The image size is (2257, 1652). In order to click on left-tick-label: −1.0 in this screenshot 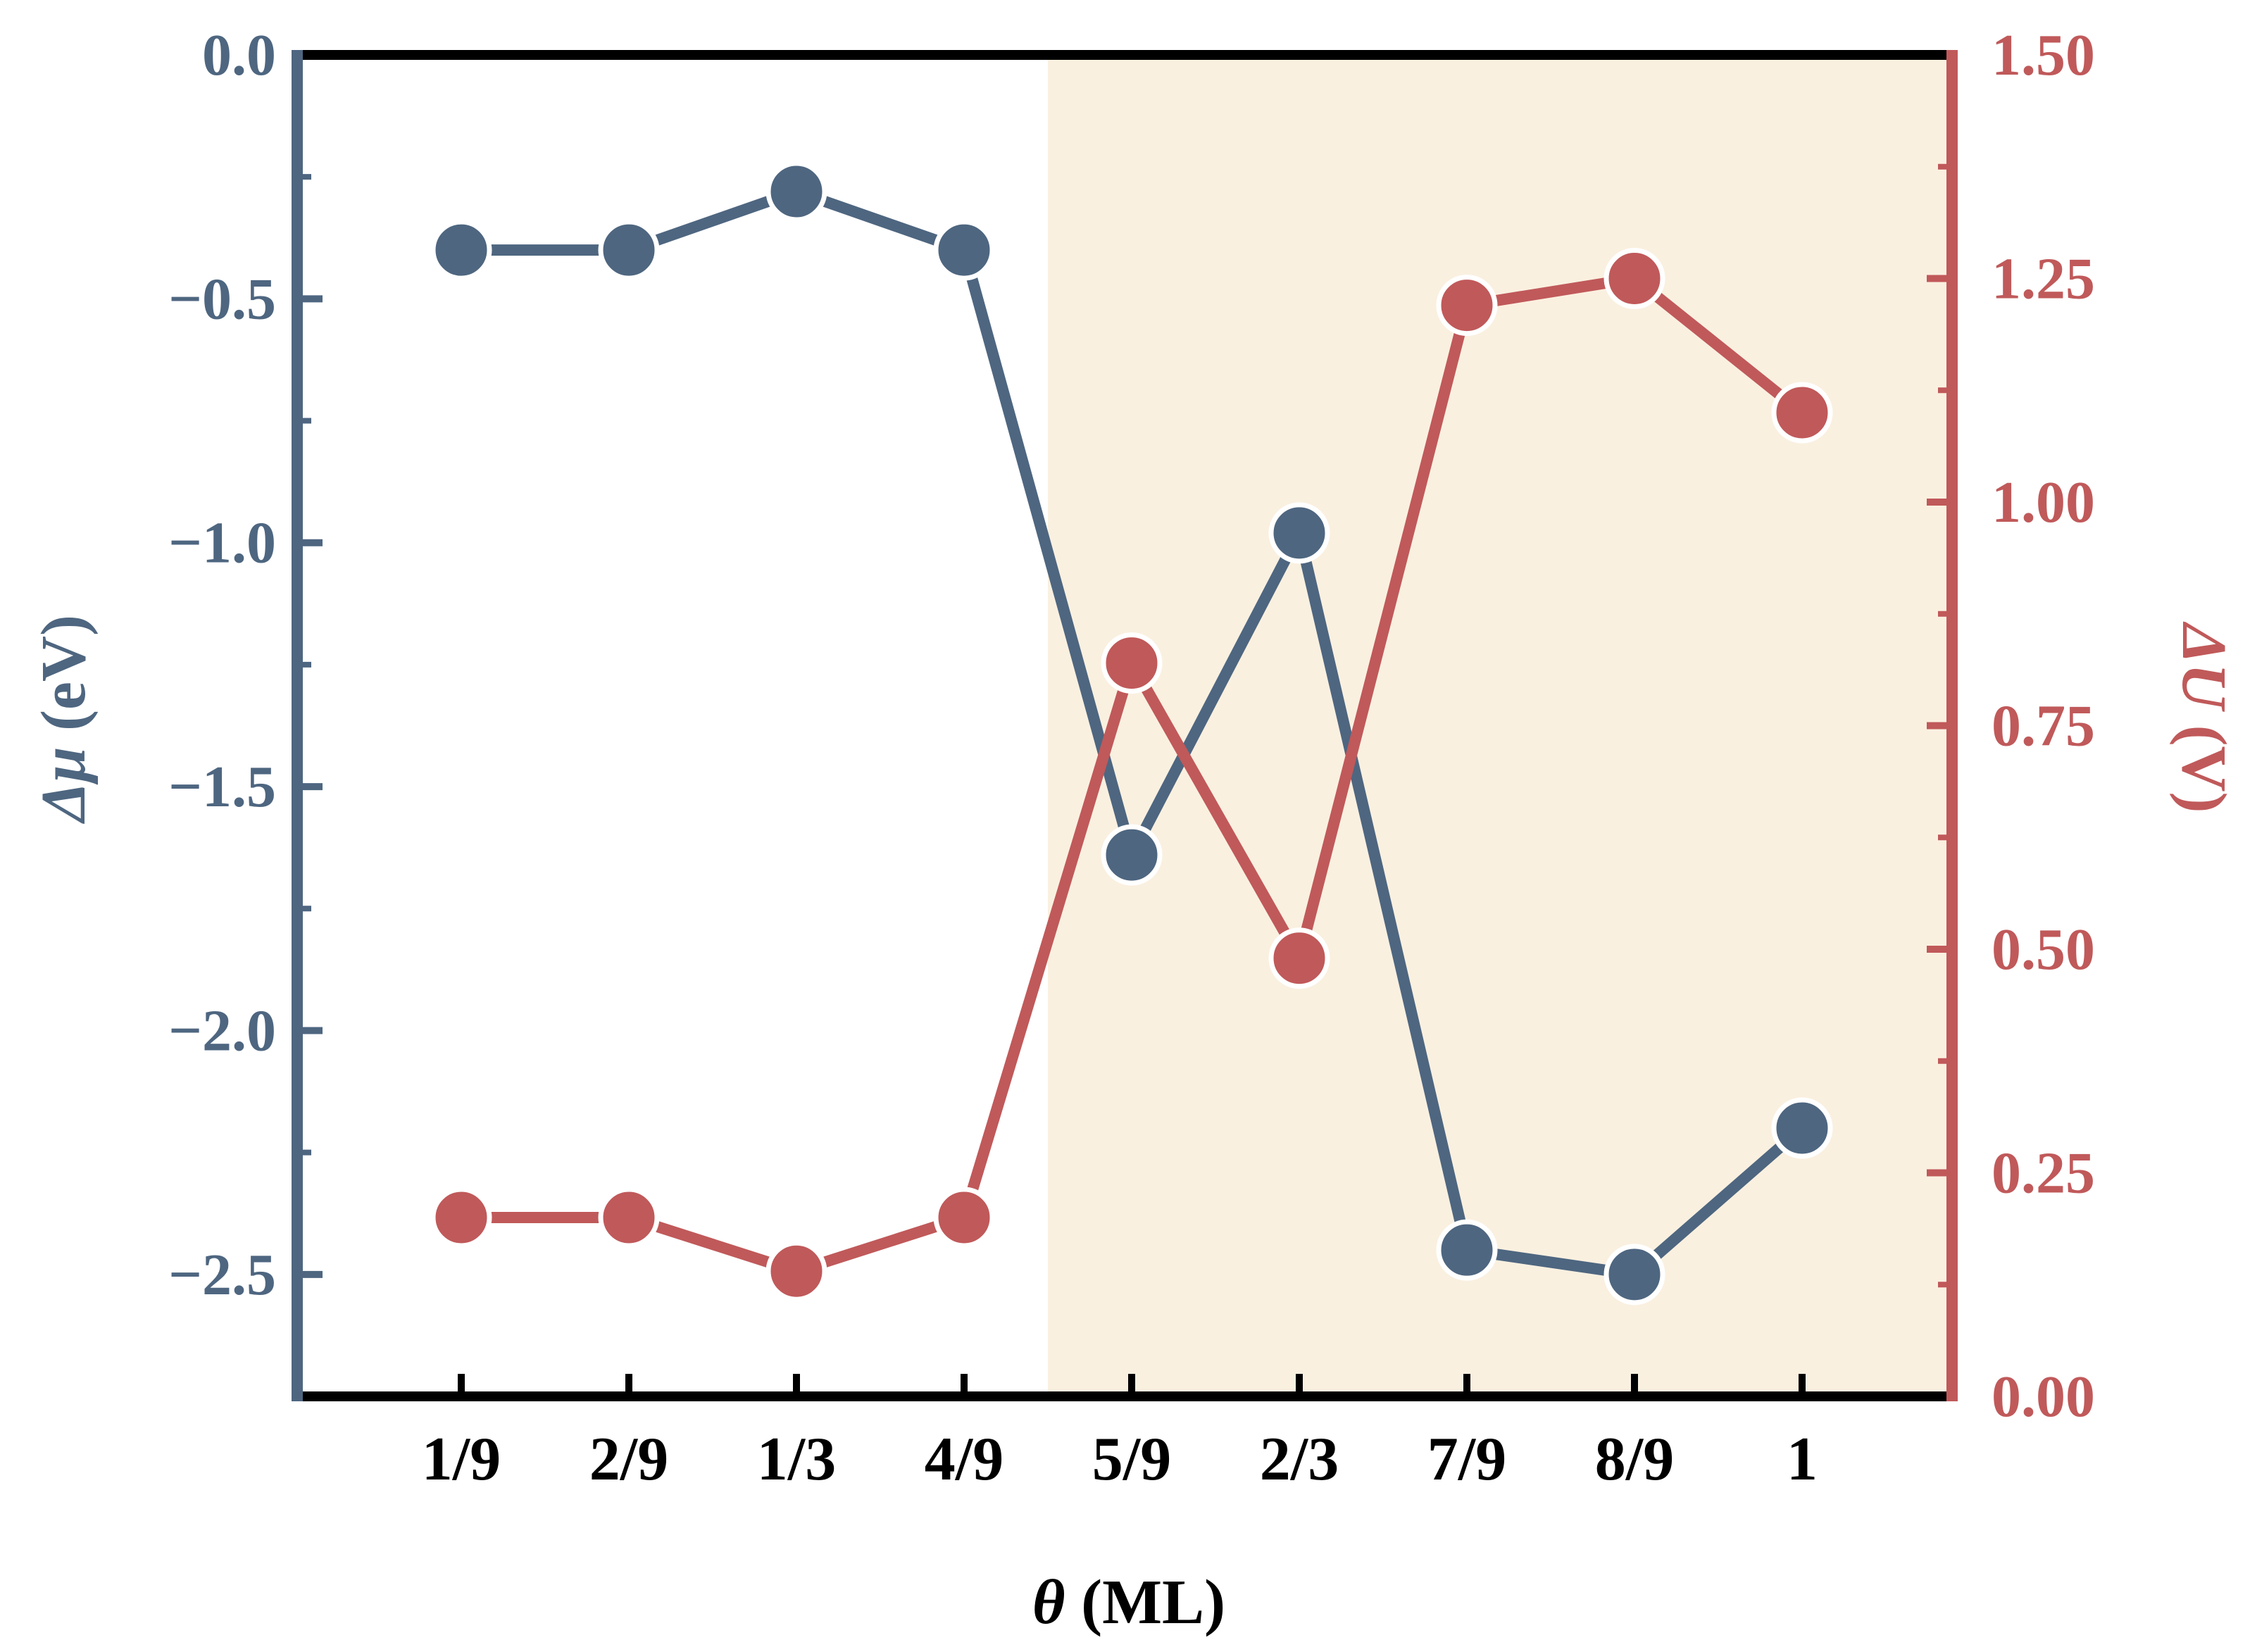, I will do `click(222, 543)`.